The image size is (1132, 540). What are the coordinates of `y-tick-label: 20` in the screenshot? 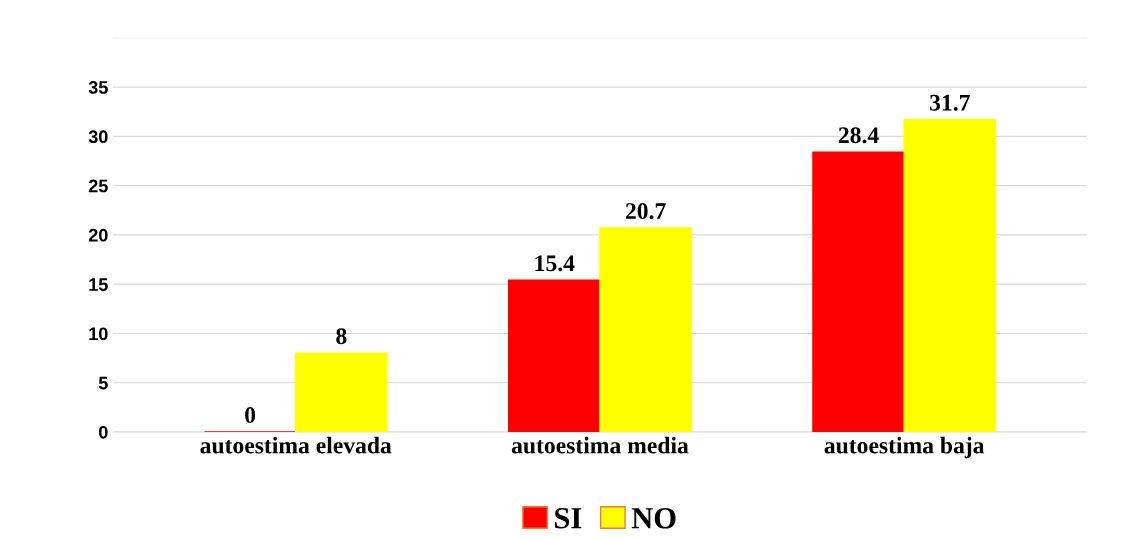 It's located at (98, 235).